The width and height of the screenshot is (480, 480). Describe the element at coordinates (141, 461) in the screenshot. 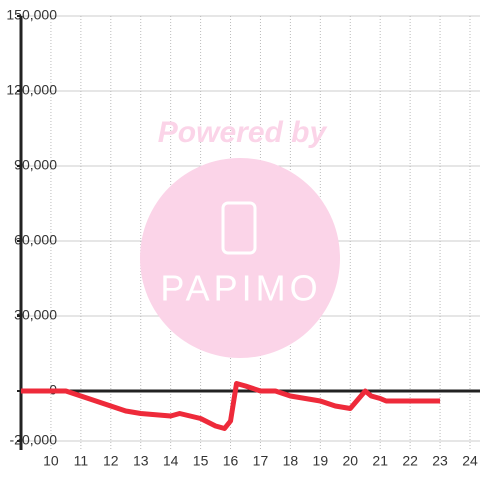

I see `x-tick-label: 13` at that location.